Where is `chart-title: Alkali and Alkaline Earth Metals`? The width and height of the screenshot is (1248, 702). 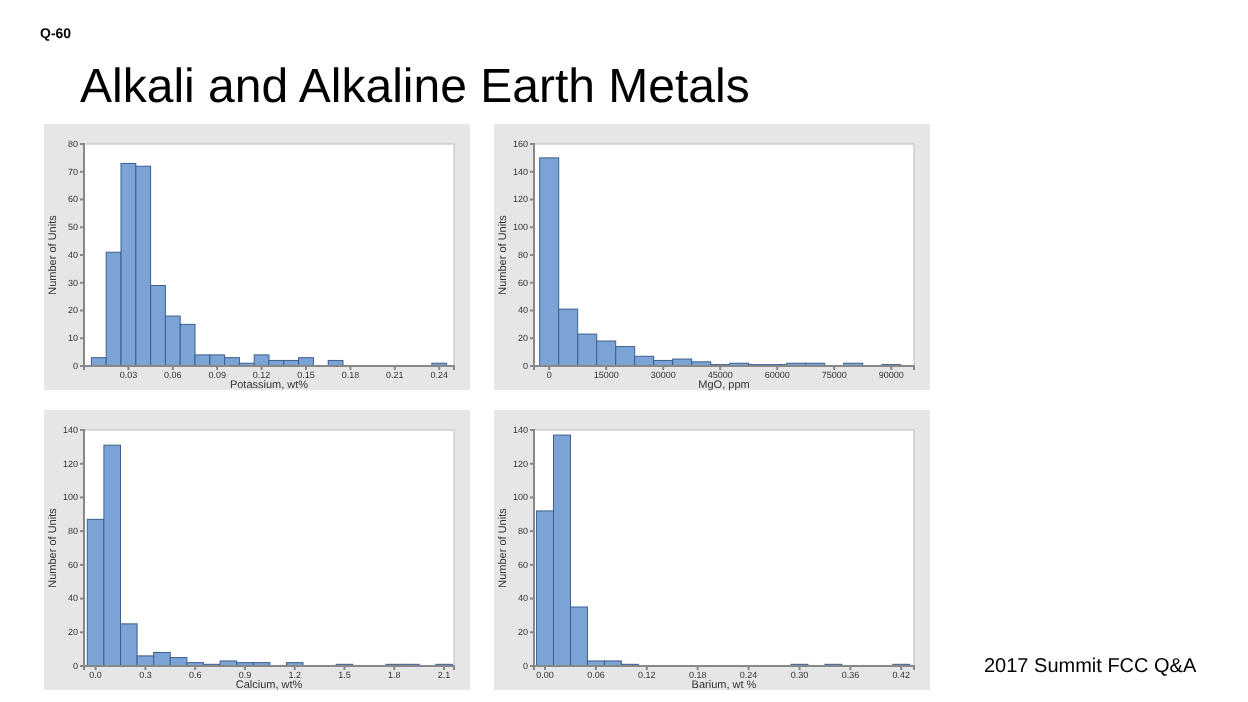
chart-title: Alkali and Alkaline Earth Metals is located at coordinates (415, 87).